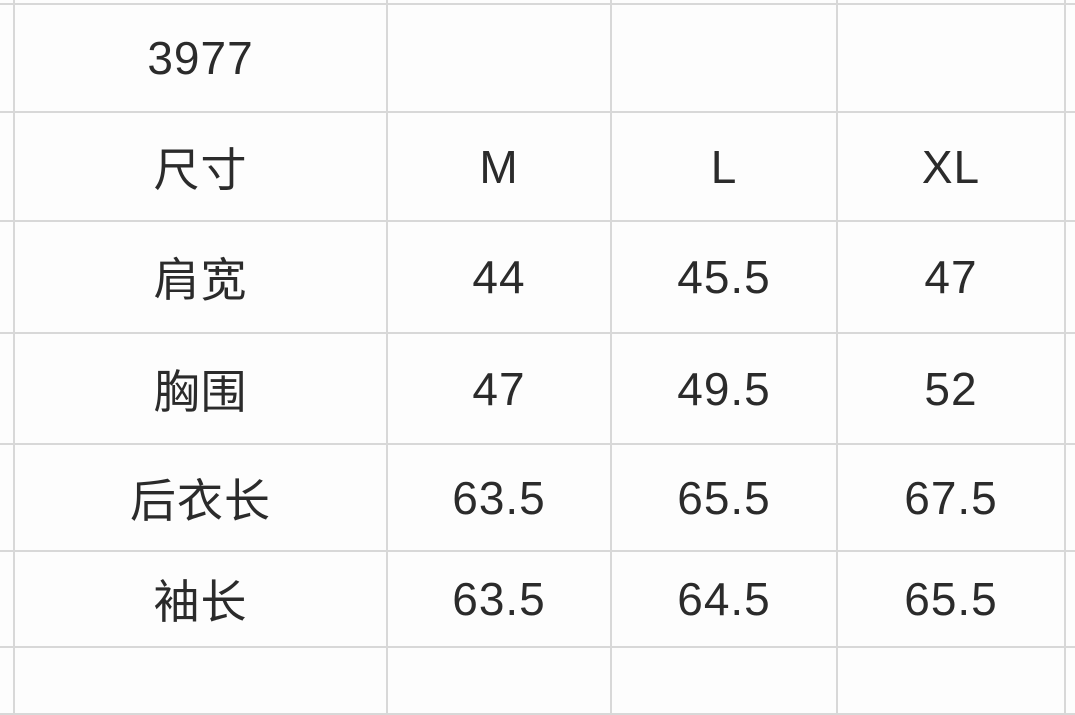 The height and width of the screenshot is (715, 1075). What do you see at coordinates (952, 600) in the screenshot?
I see `cell-sleeve-length-xl: 65.5` at bounding box center [952, 600].